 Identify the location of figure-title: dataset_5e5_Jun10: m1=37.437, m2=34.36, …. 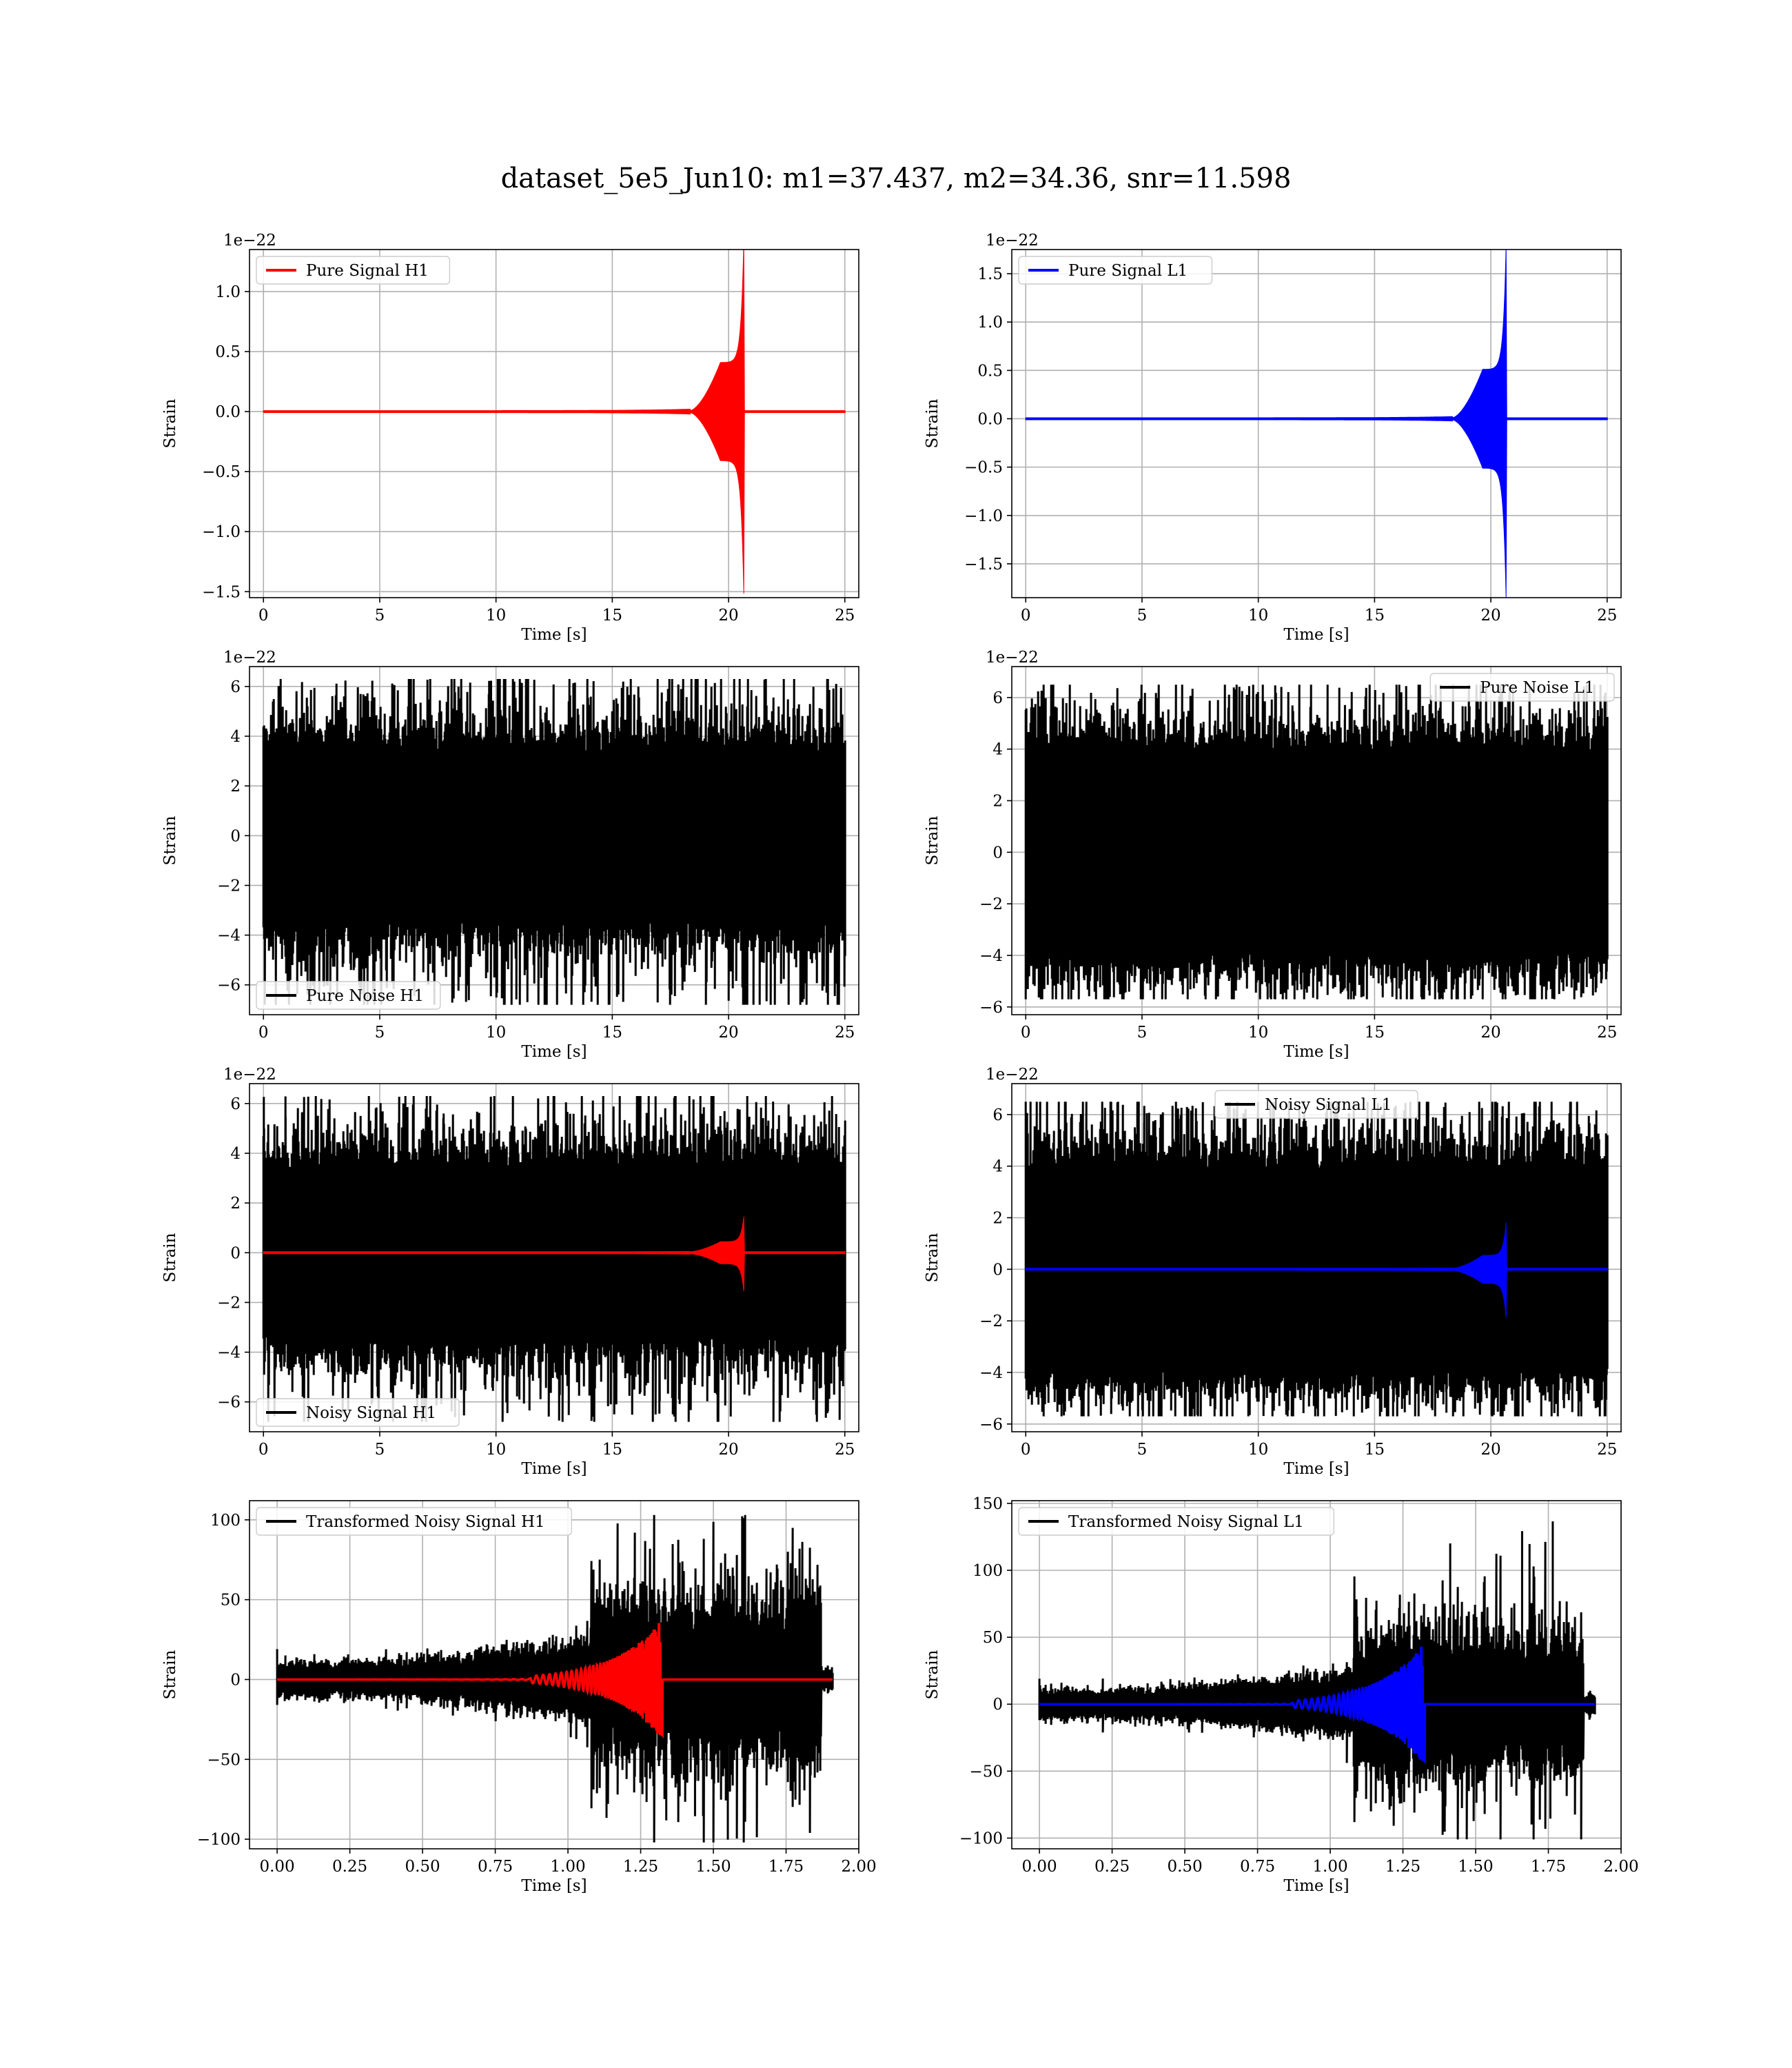
(896, 178).